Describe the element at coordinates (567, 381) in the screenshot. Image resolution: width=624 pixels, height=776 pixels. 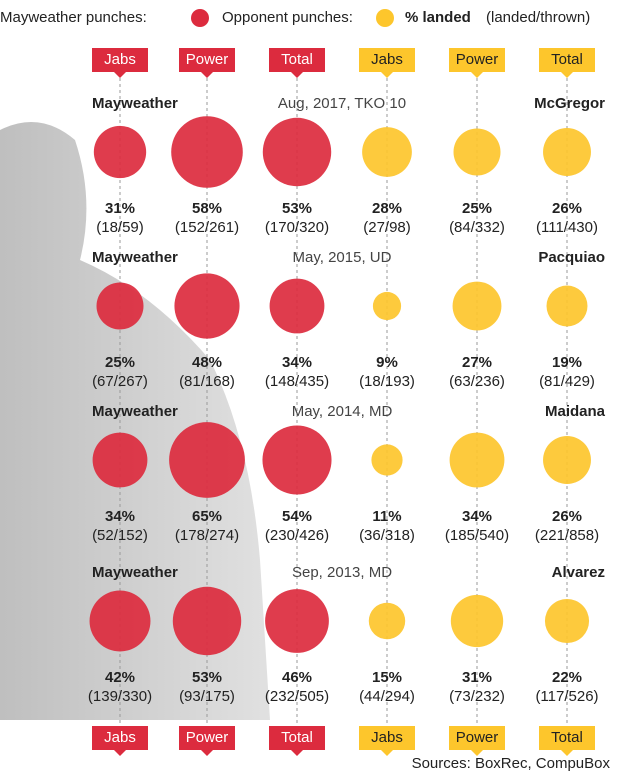
I see `detail-label: (81/429)` at that location.